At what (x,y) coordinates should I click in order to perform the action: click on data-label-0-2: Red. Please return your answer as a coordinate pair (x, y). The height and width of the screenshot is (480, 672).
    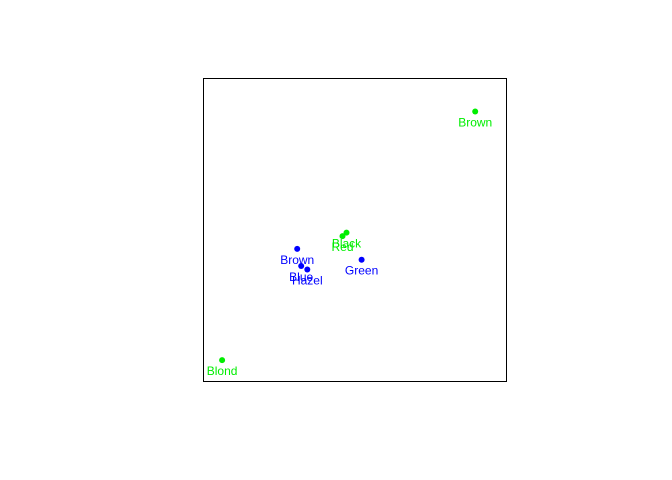
    Looking at the image, I should click on (342, 247).